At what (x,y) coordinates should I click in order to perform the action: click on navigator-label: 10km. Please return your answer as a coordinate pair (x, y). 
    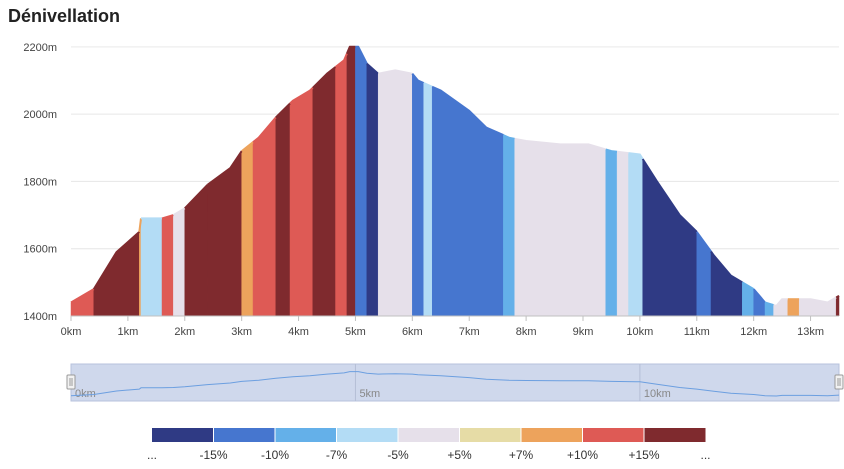
    Looking at the image, I should click on (657, 394).